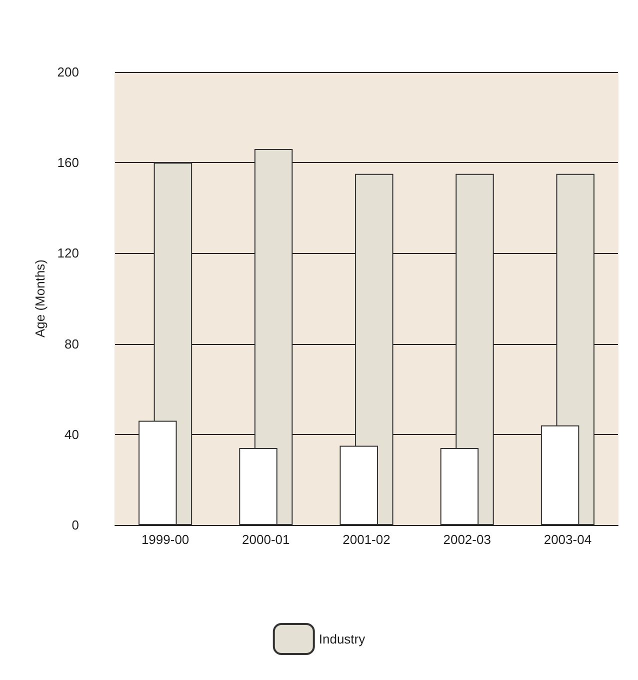 The image size is (638, 680). I want to click on x-tick-label: 2001-02, so click(366, 539).